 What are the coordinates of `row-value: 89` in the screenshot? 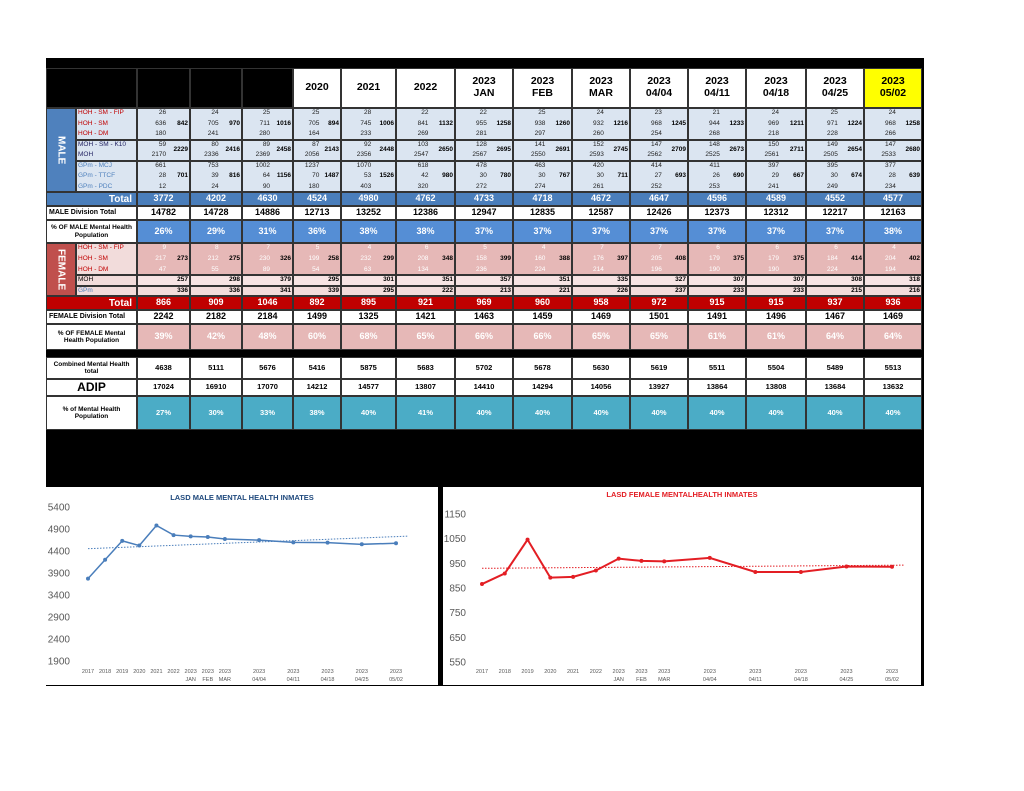 It's located at (266, 269).